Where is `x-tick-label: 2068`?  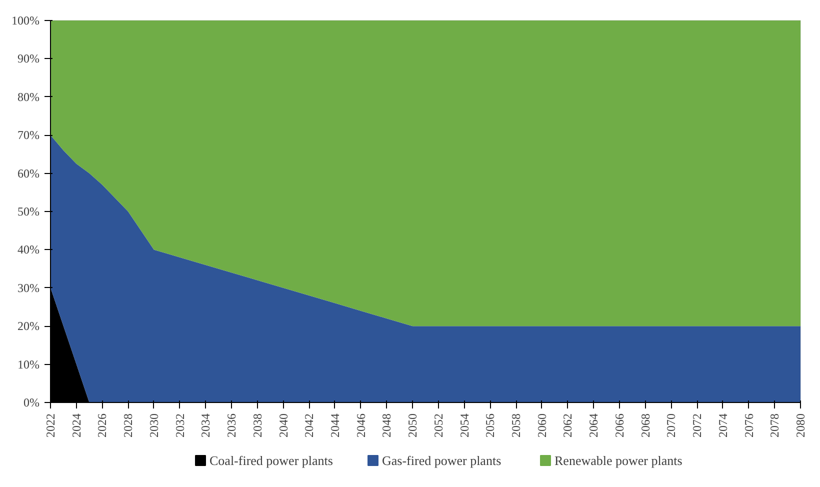
x-tick-label: 2068 is located at coordinates (645, 426).